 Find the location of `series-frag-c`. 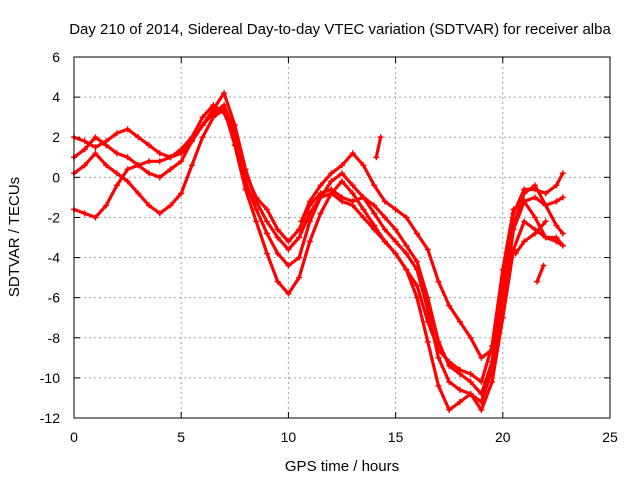

series-frag-c is located at coordinates (540, 273).